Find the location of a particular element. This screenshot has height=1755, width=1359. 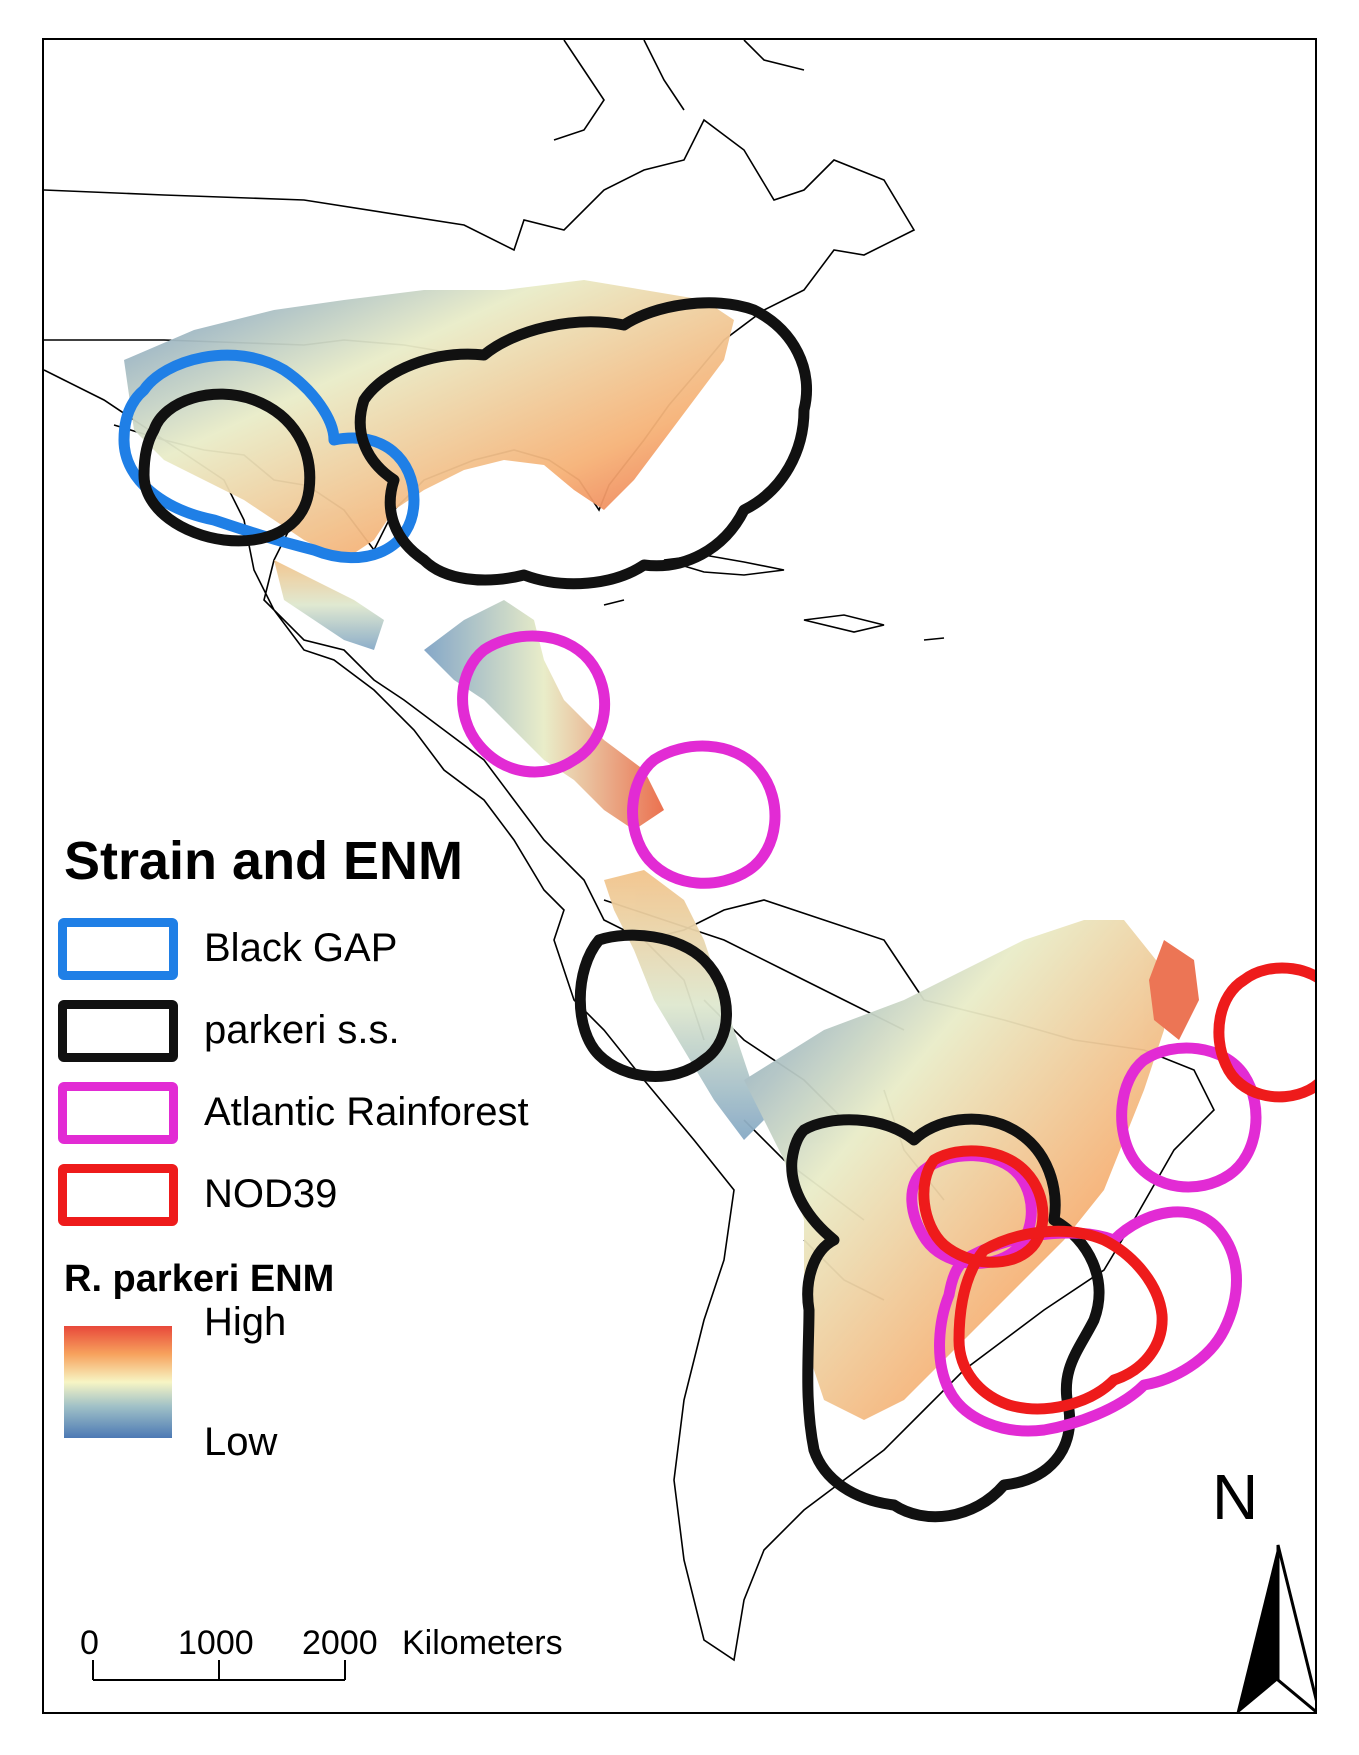

arctic-islands-outline is located at coordinates (679, 90).